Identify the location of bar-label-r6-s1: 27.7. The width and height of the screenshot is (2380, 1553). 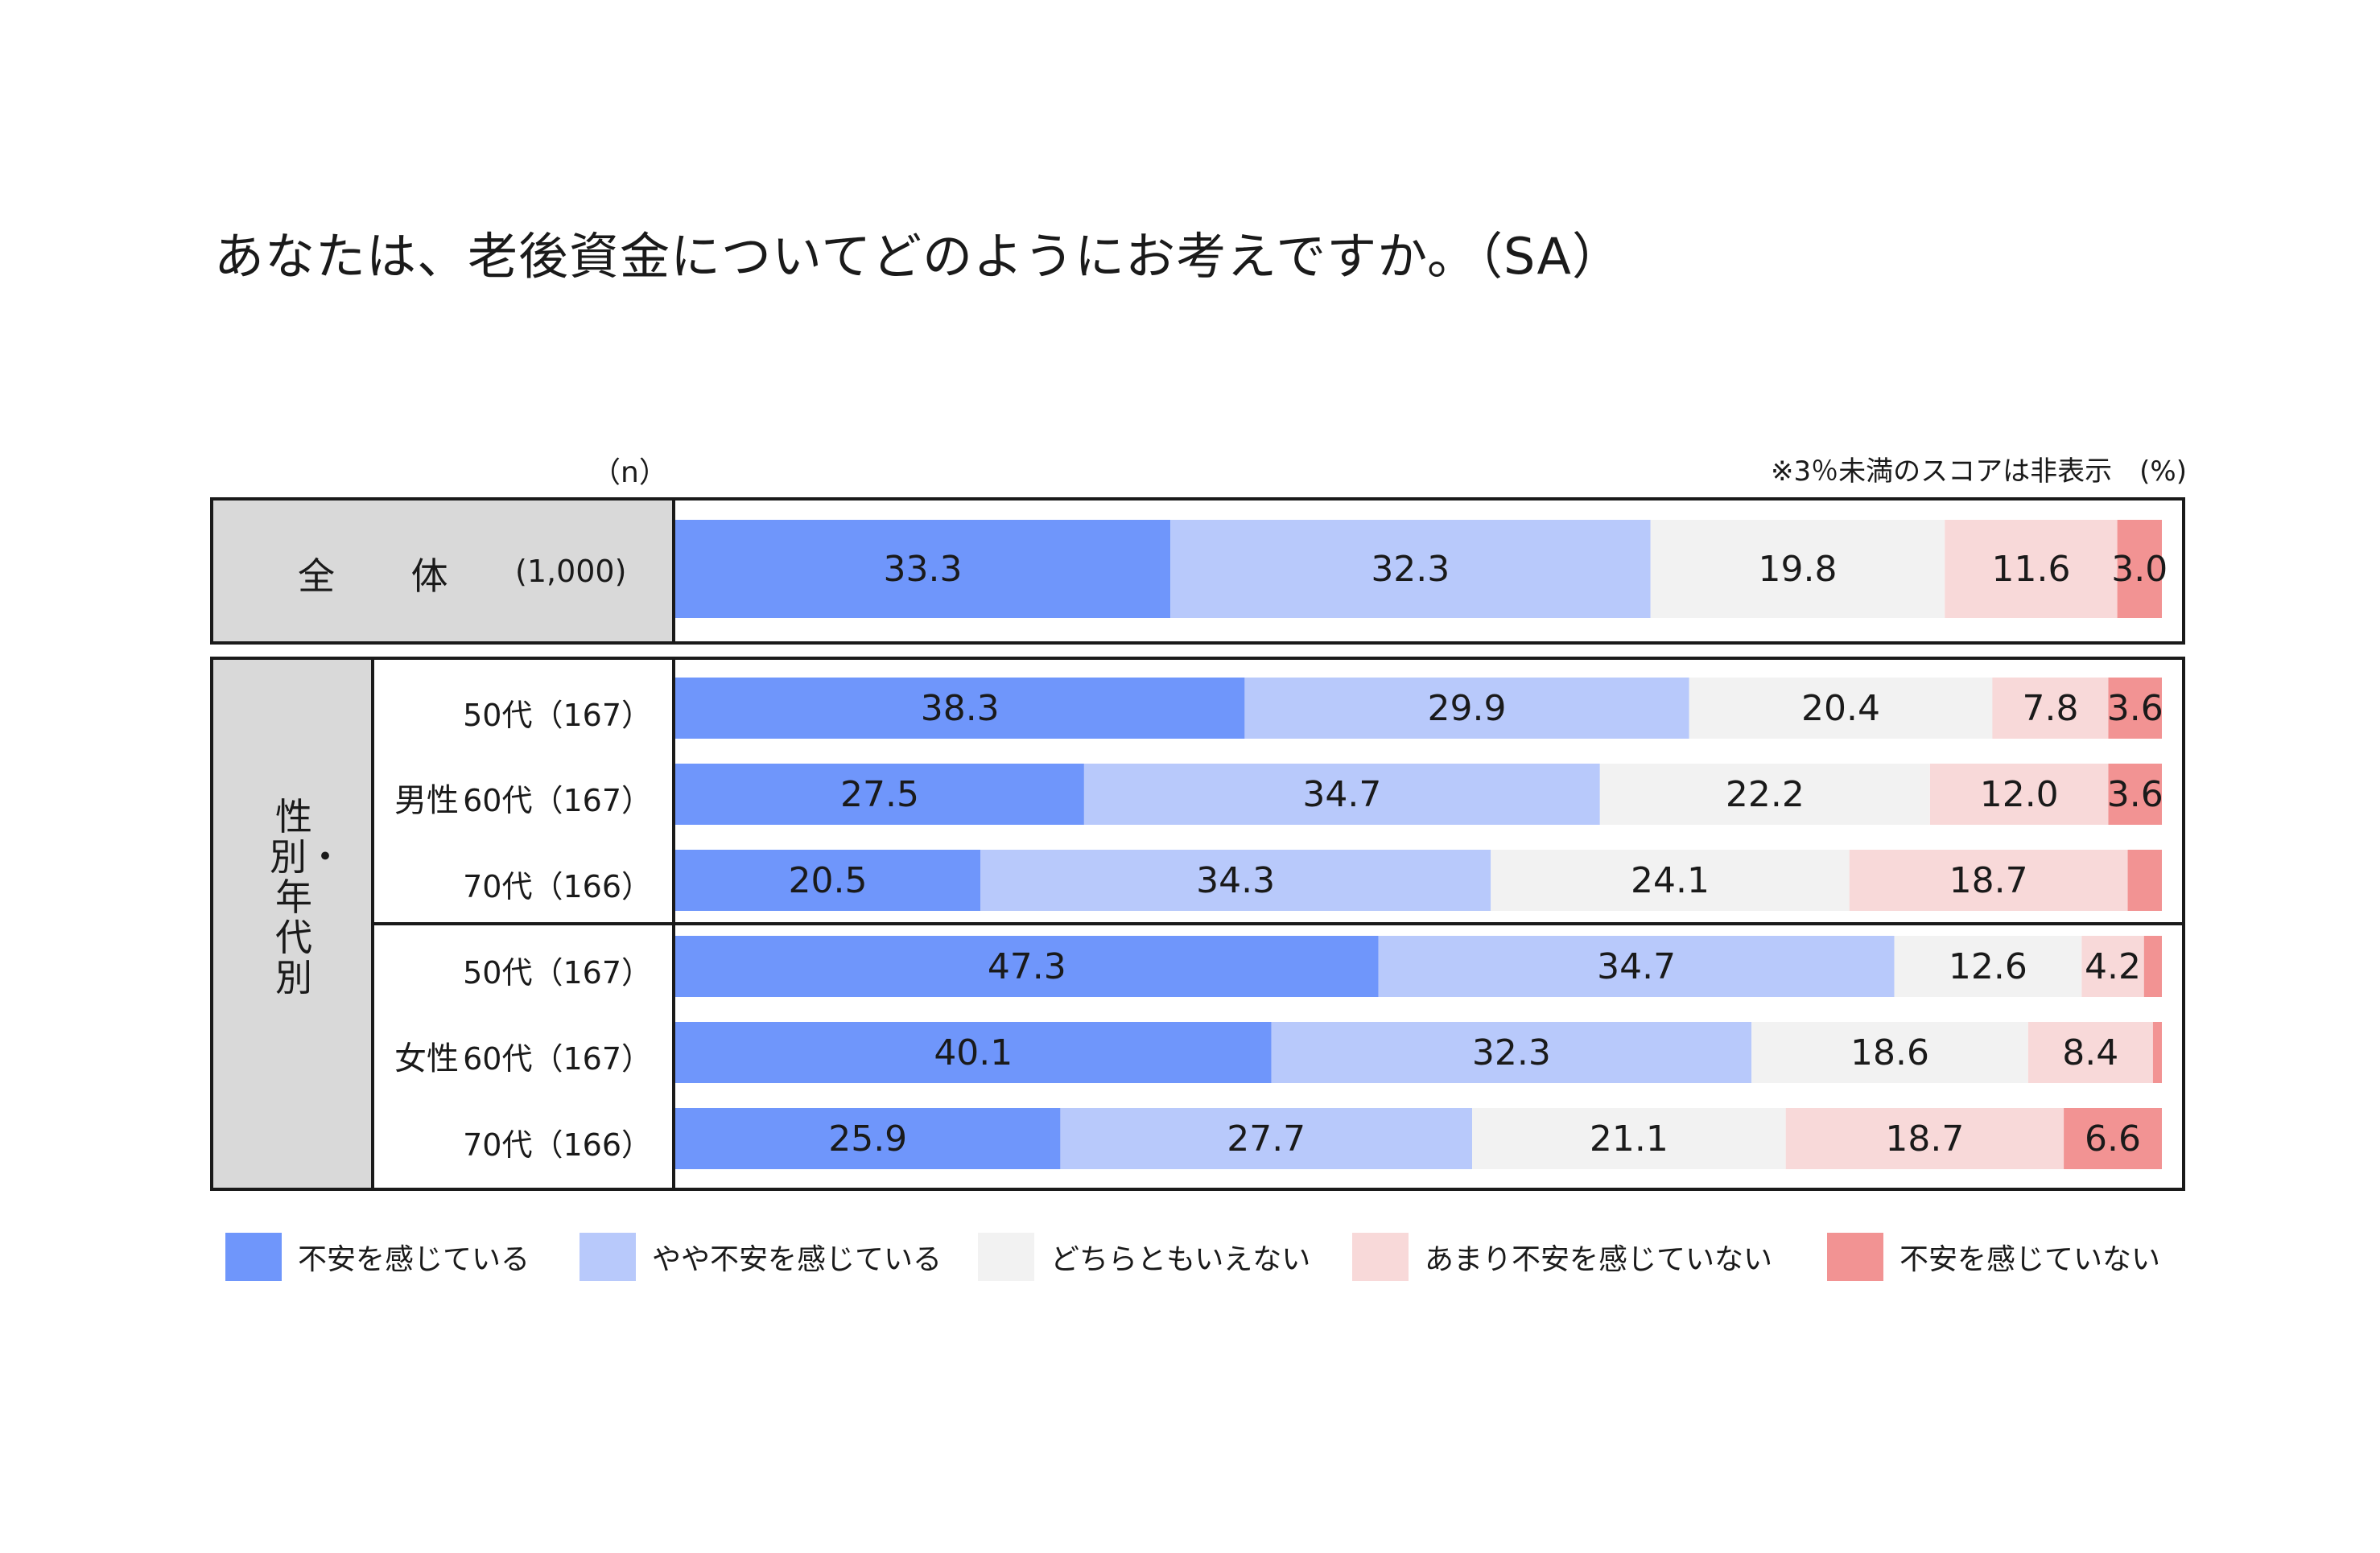
(1266, 1139).